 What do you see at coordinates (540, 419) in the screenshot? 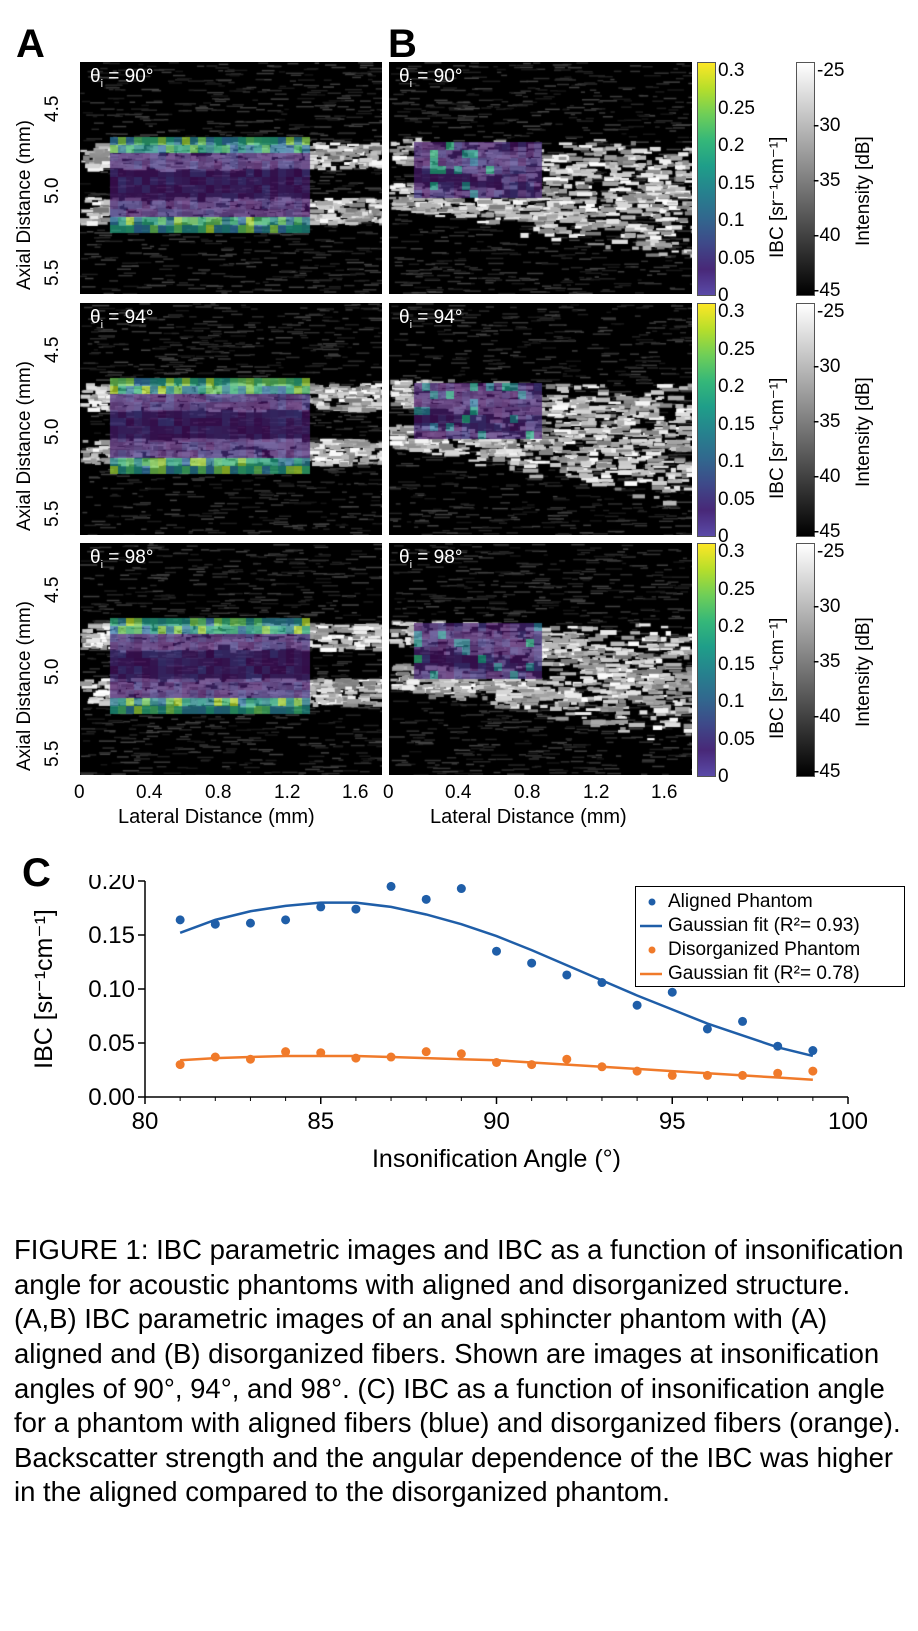
I see `ultrasound-image-b-2: θi = 94°` at bounding box center [540, 419].